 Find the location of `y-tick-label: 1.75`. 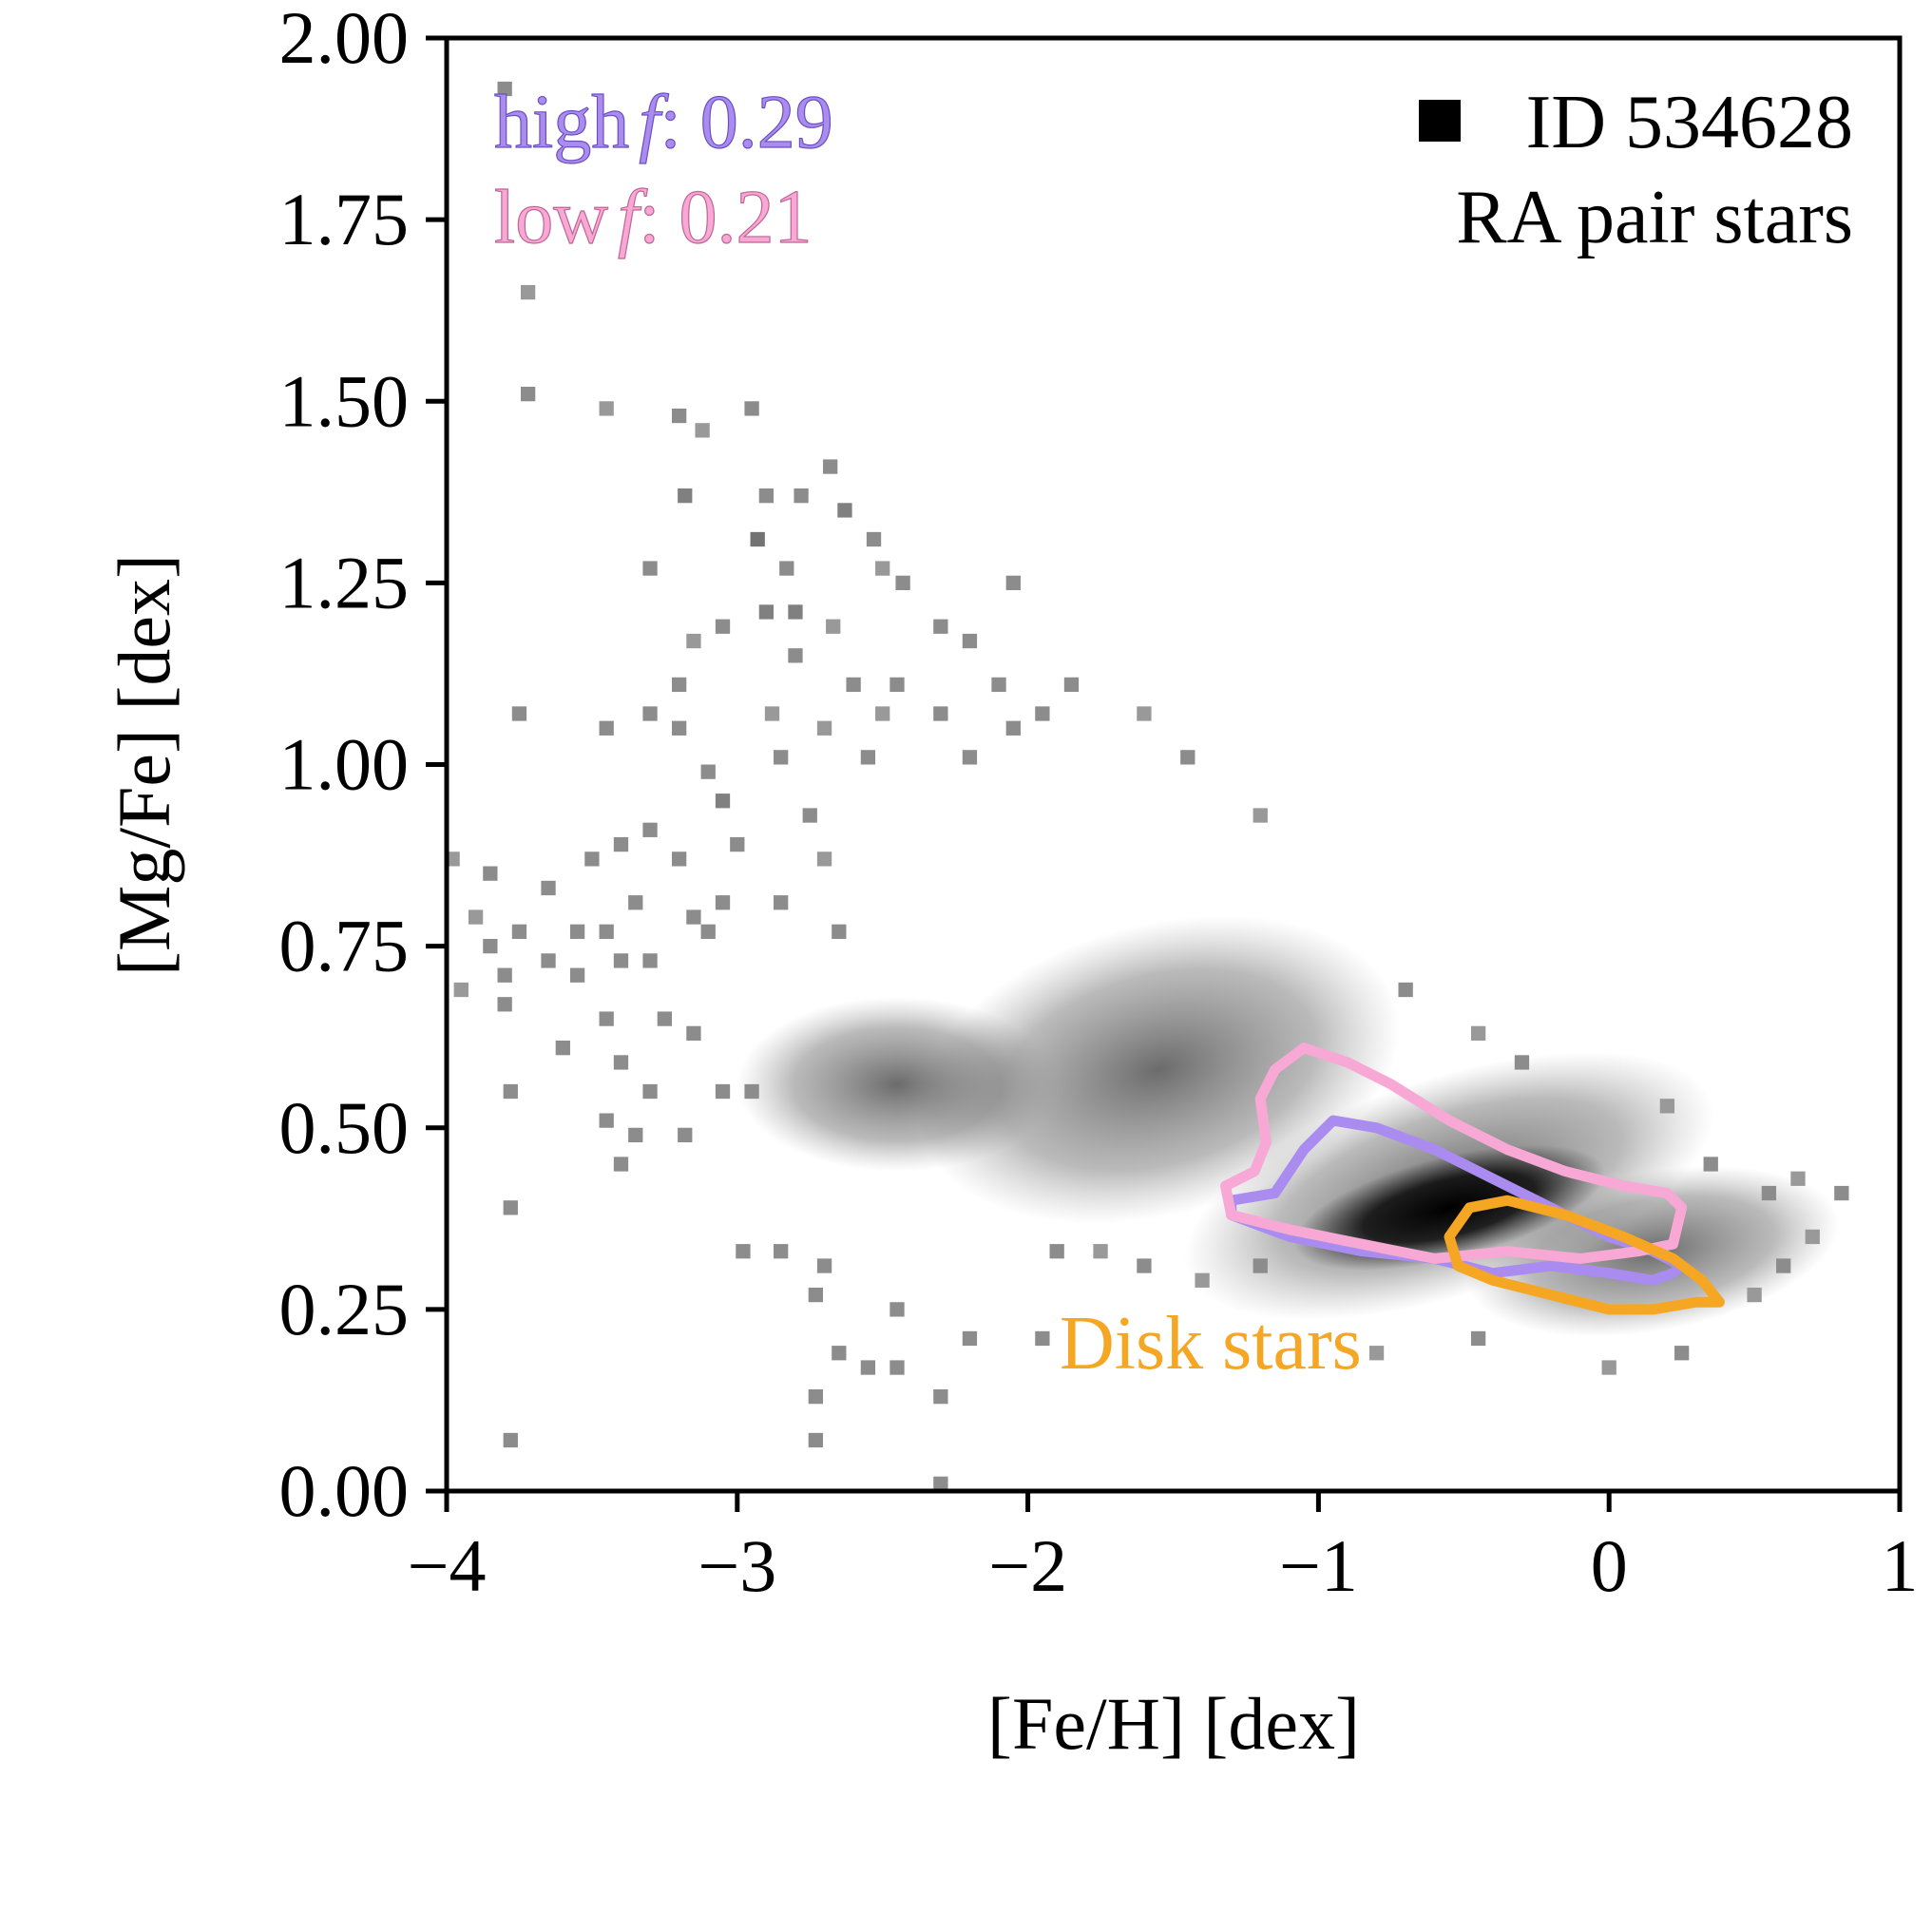

y-tick-label: 1.75 is located at coordinates (344, 219).